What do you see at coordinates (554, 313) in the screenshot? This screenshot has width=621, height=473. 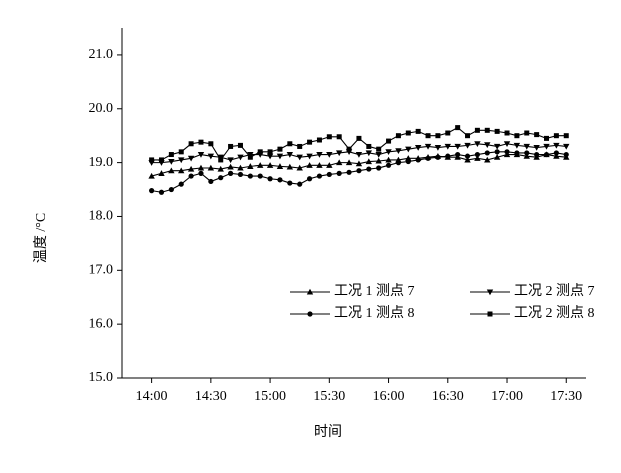 I see `legend-label: 工况 2 测点 8` at bounding box center [554, 313].